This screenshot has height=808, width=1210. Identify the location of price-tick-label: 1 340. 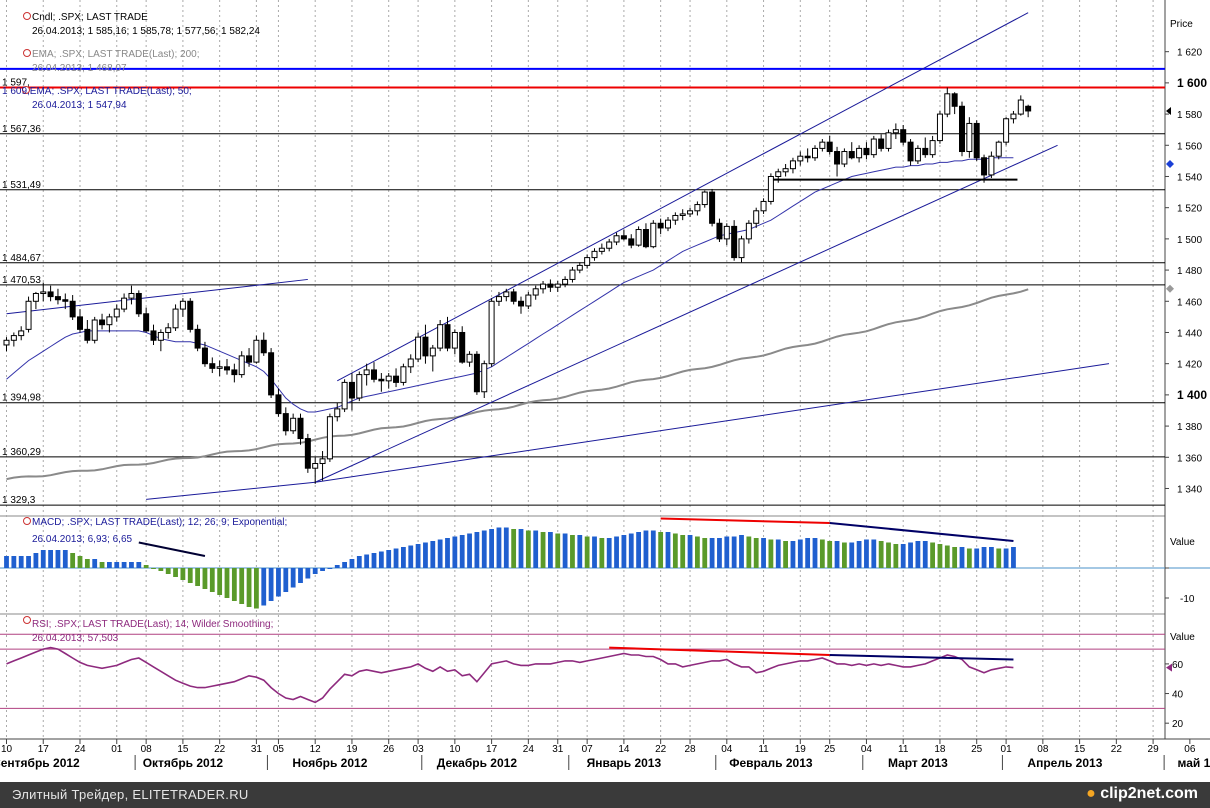
(1189, 489).